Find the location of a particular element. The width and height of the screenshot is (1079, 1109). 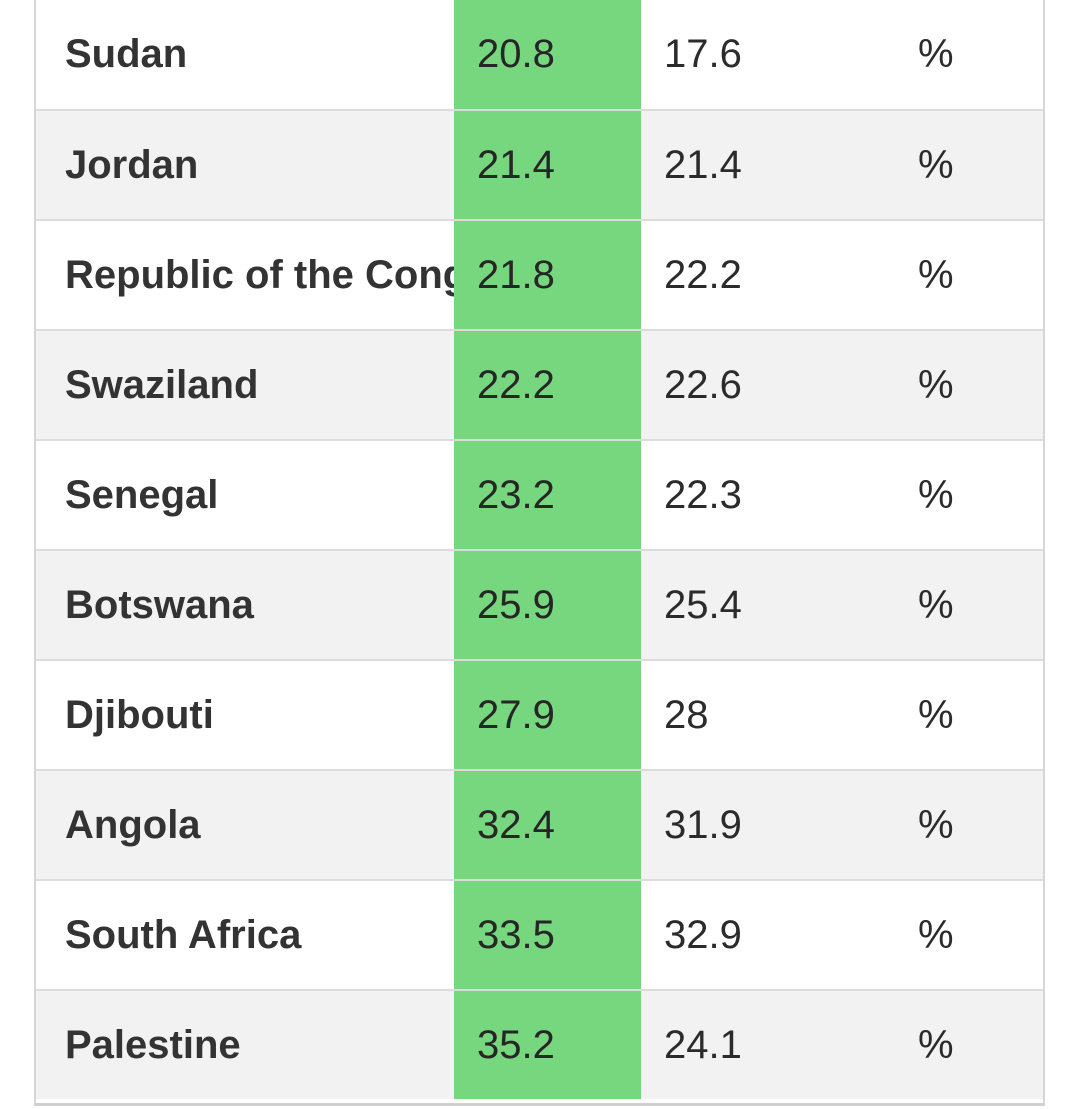

value-cell: 25.4 is located at coordinates (703, 604).